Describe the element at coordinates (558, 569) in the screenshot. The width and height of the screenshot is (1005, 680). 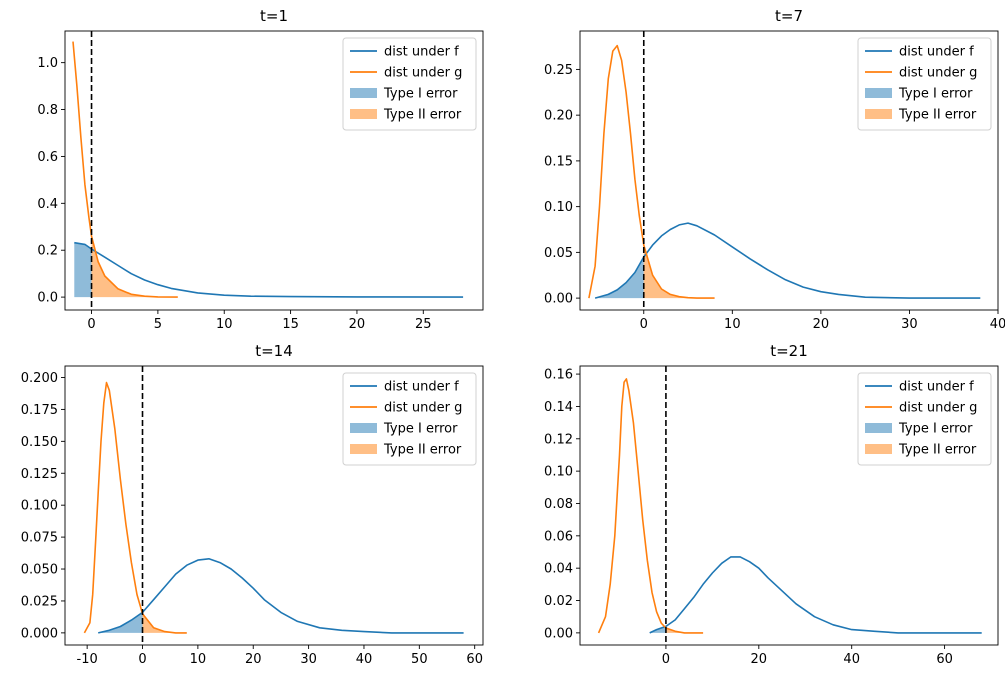
I see `y-tick-label: 0.04` at that location.